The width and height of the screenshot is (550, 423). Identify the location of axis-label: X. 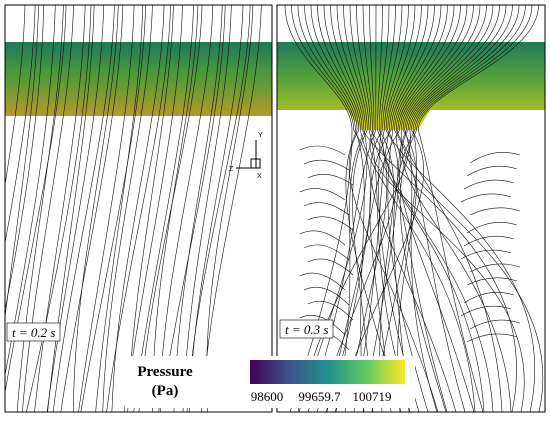
(259, 176).